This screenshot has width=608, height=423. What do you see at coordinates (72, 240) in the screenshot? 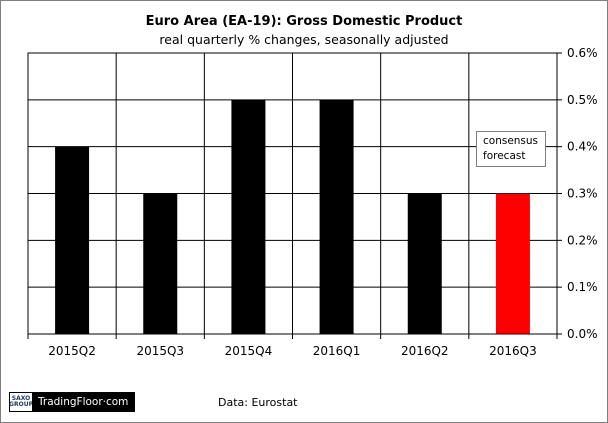
I see `bar-2015Q2` at bounding box center [72, 240].